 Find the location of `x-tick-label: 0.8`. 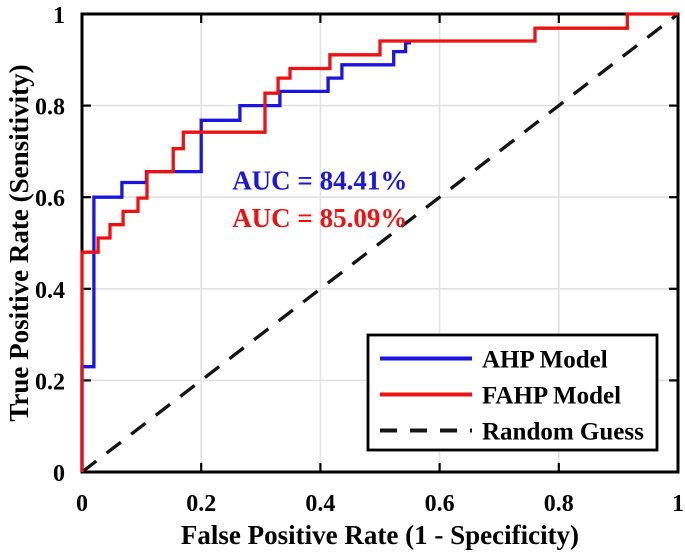

x-tick-label: 0.8 is located at coordinates (559, 504).